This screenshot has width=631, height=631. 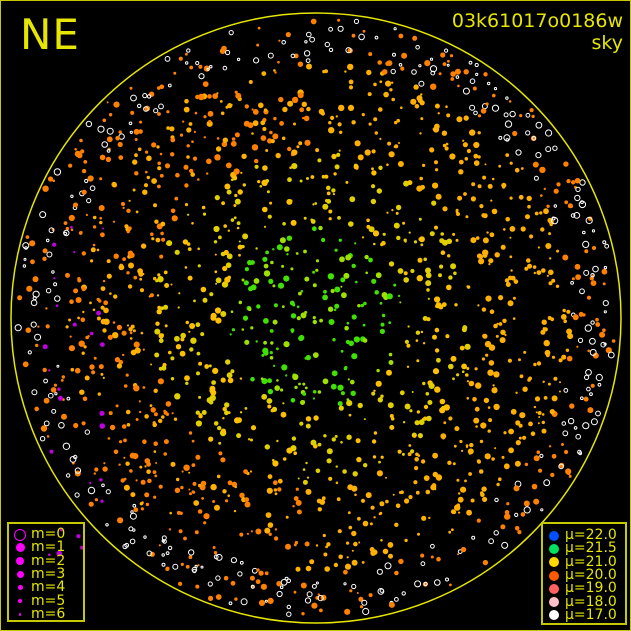 What do you see at coordinates (591, 601) in the screenshot?
I see `brightness-label: μ=18.0` at bounding box center [591, 601].